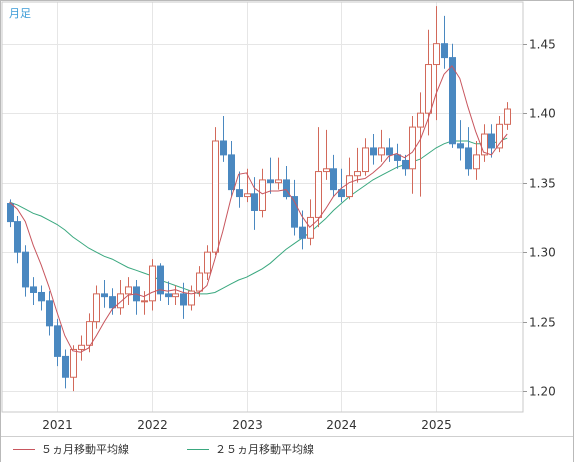  What do you see at coordinates (85, 449) in the screenshot?
I see `legend-label-ma5: ５ヵ月移動平均線` at bounding box center [85, 449].